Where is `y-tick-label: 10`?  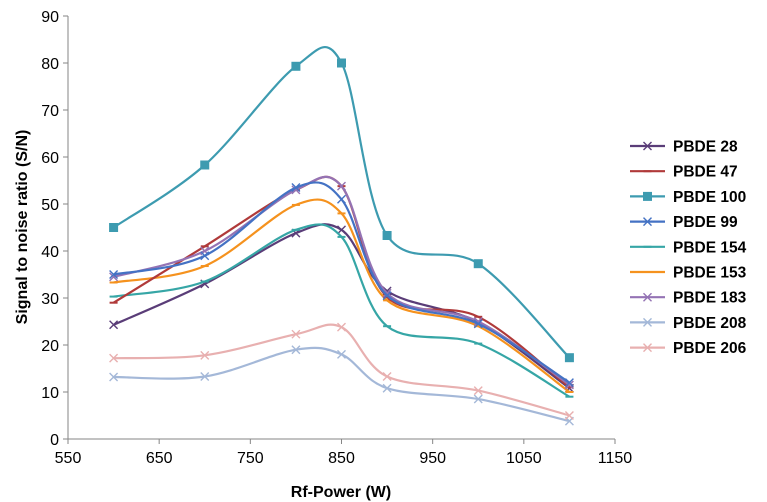 y-tick-label: 10 is located at coordinates (50, 393).